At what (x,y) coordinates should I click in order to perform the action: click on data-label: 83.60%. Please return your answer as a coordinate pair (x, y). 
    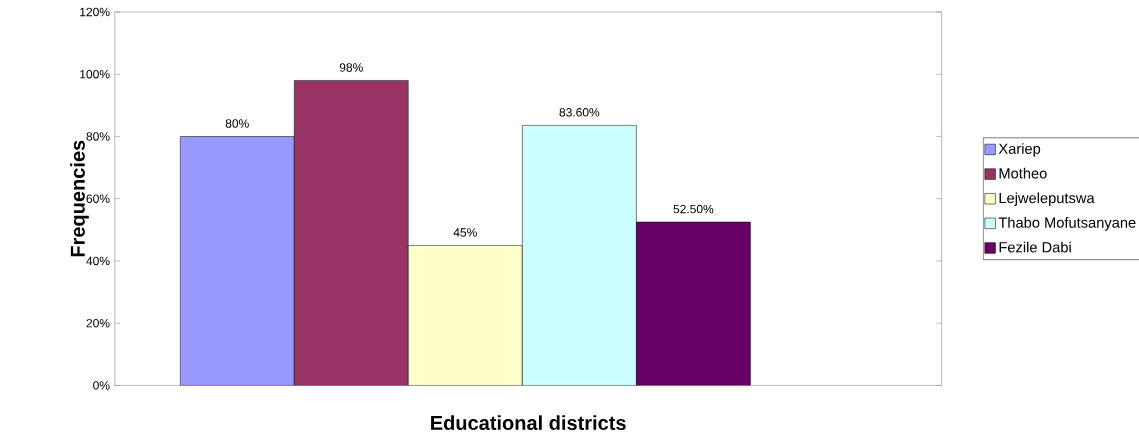
    Looking at the image, I should click on (579, 112).